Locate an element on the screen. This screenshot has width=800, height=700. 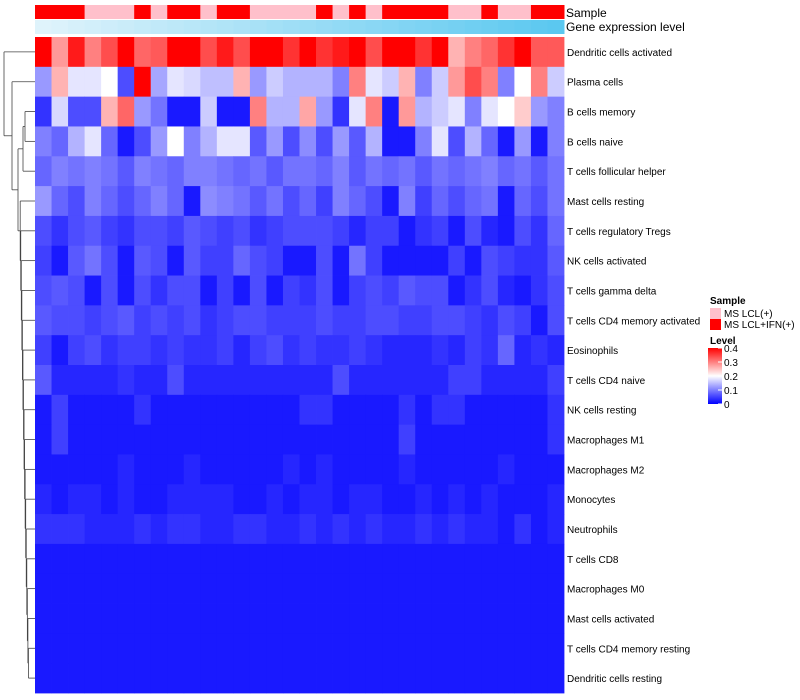
legend-sample-title: Sample is located at coordinates (728, 301).